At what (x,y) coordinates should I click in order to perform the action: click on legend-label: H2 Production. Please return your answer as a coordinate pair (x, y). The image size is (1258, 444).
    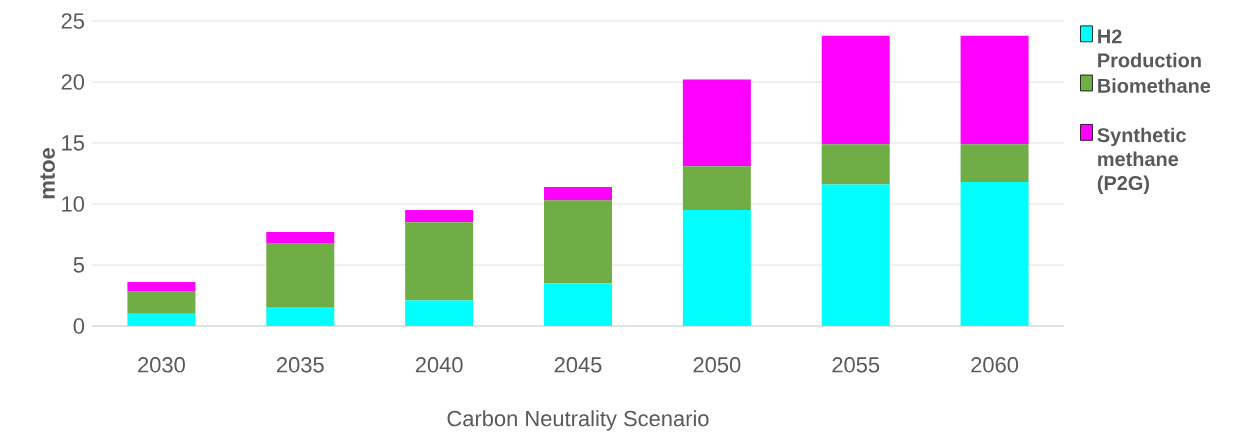
    Looking at the image, I should click on (1149, 48).